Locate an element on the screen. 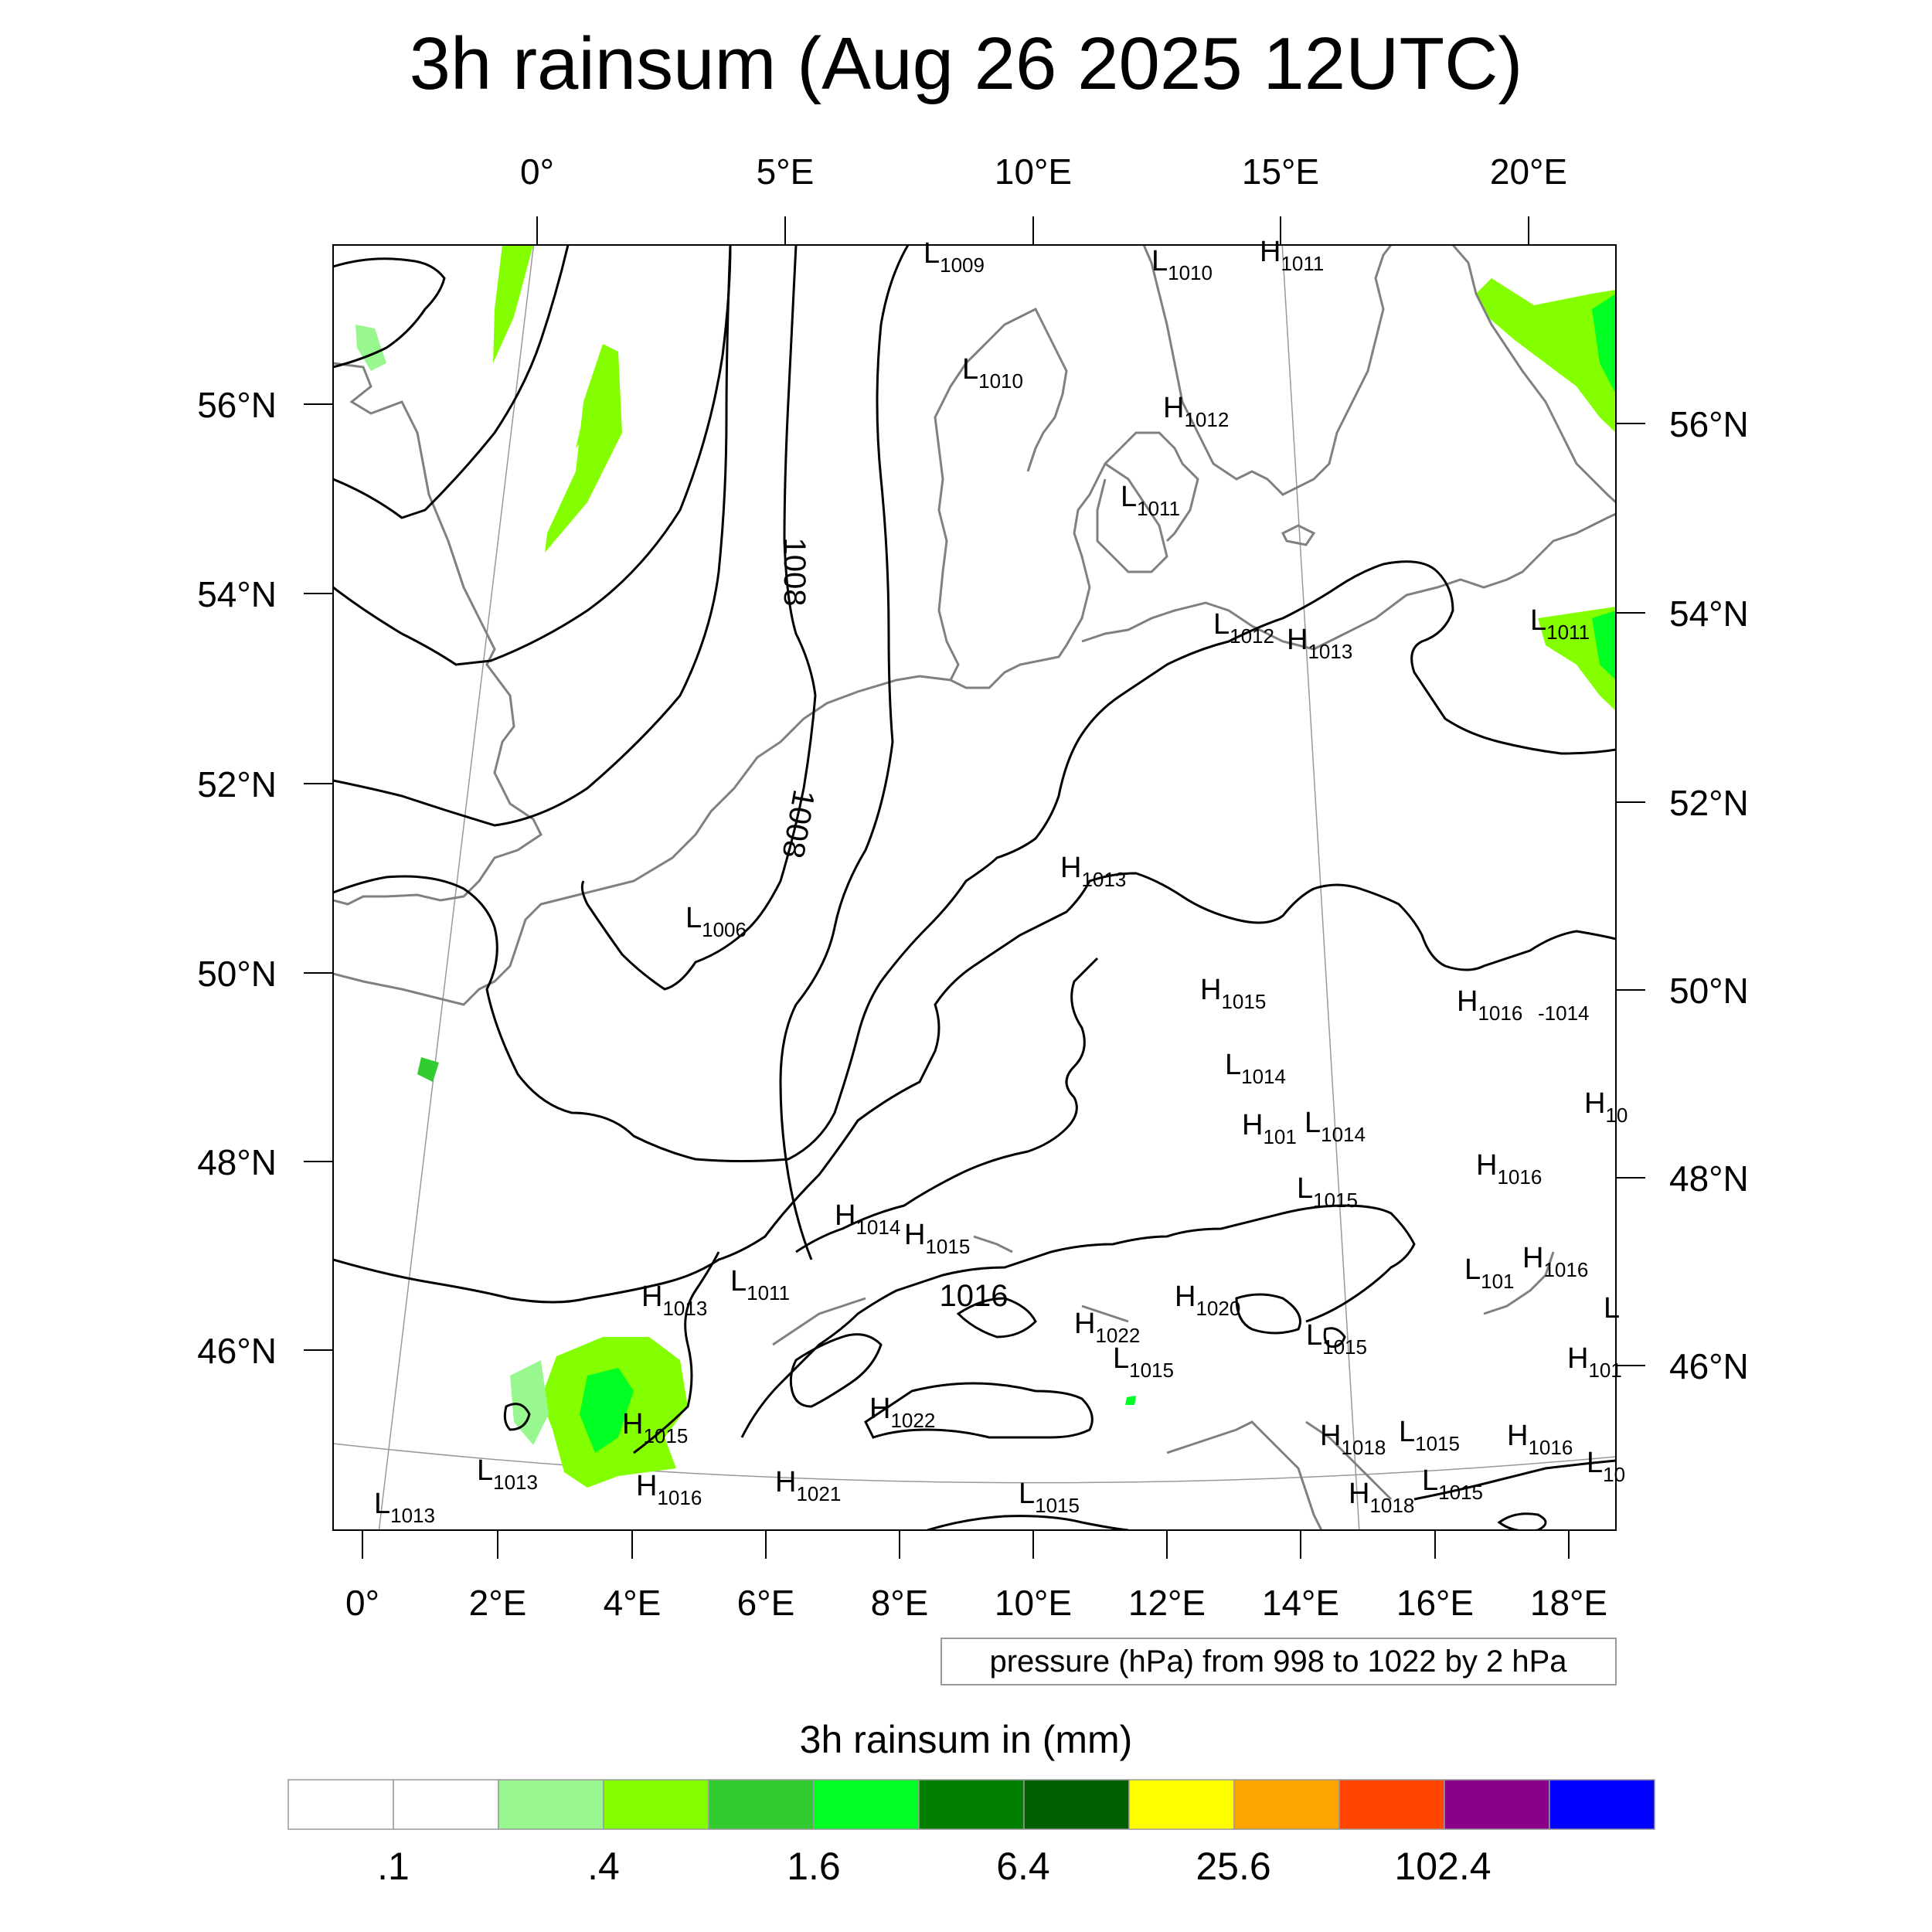 This screenshot has height=1932, width=1932. pressure-center: H1012 is located at coordinates (1196, 411).